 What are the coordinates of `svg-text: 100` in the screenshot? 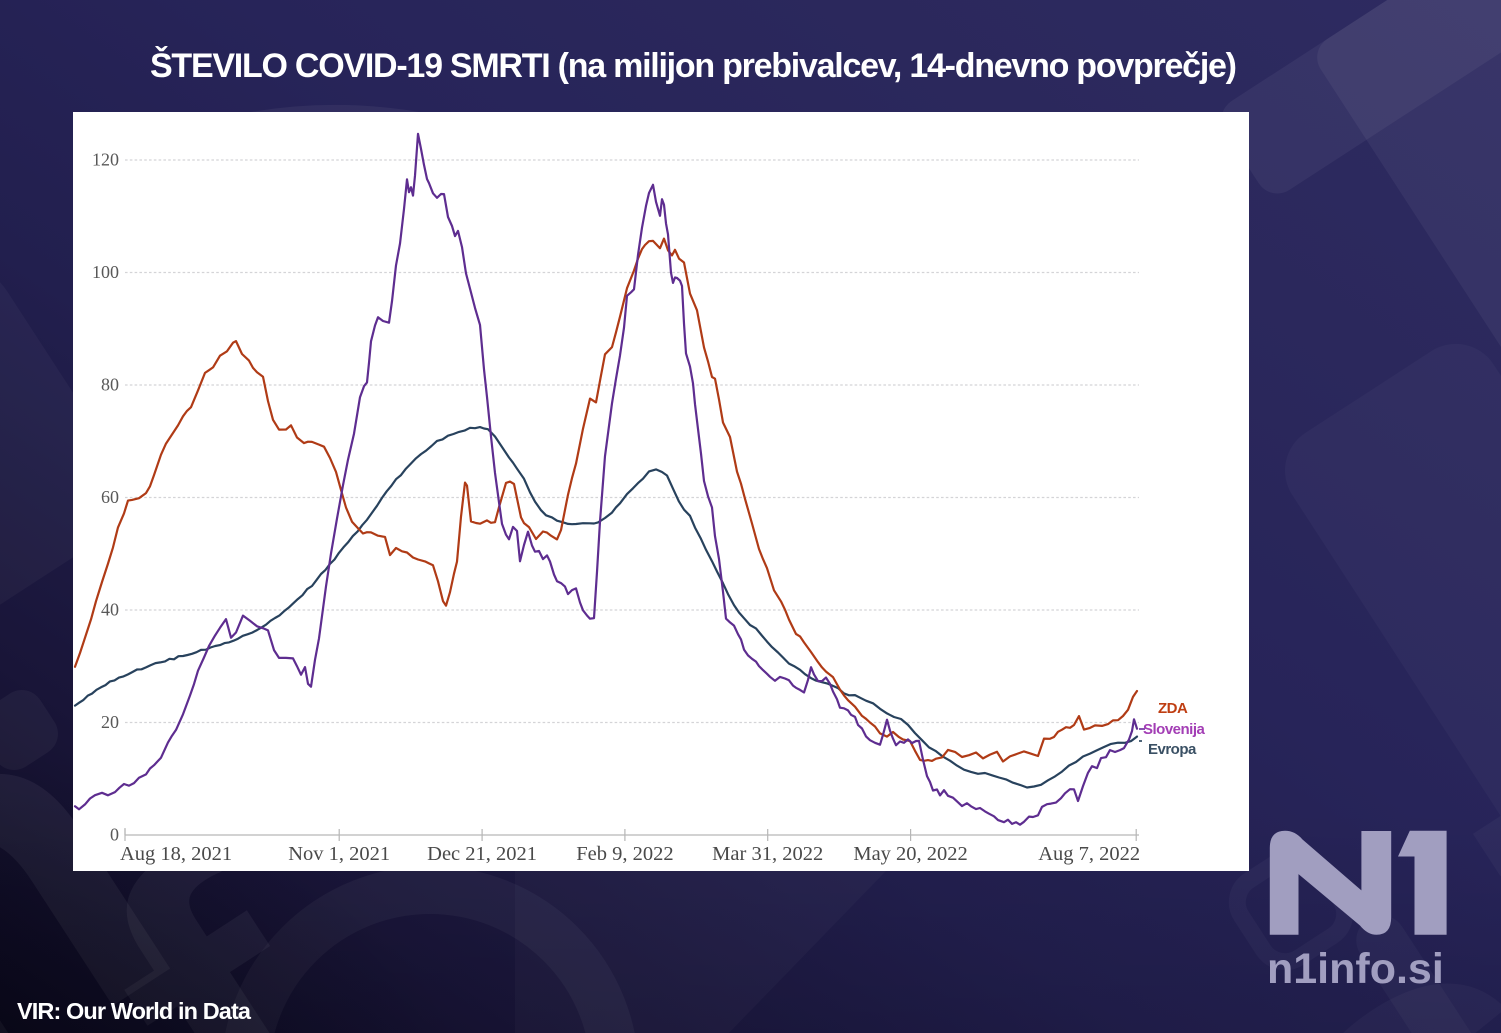 It's located at (105, 272).